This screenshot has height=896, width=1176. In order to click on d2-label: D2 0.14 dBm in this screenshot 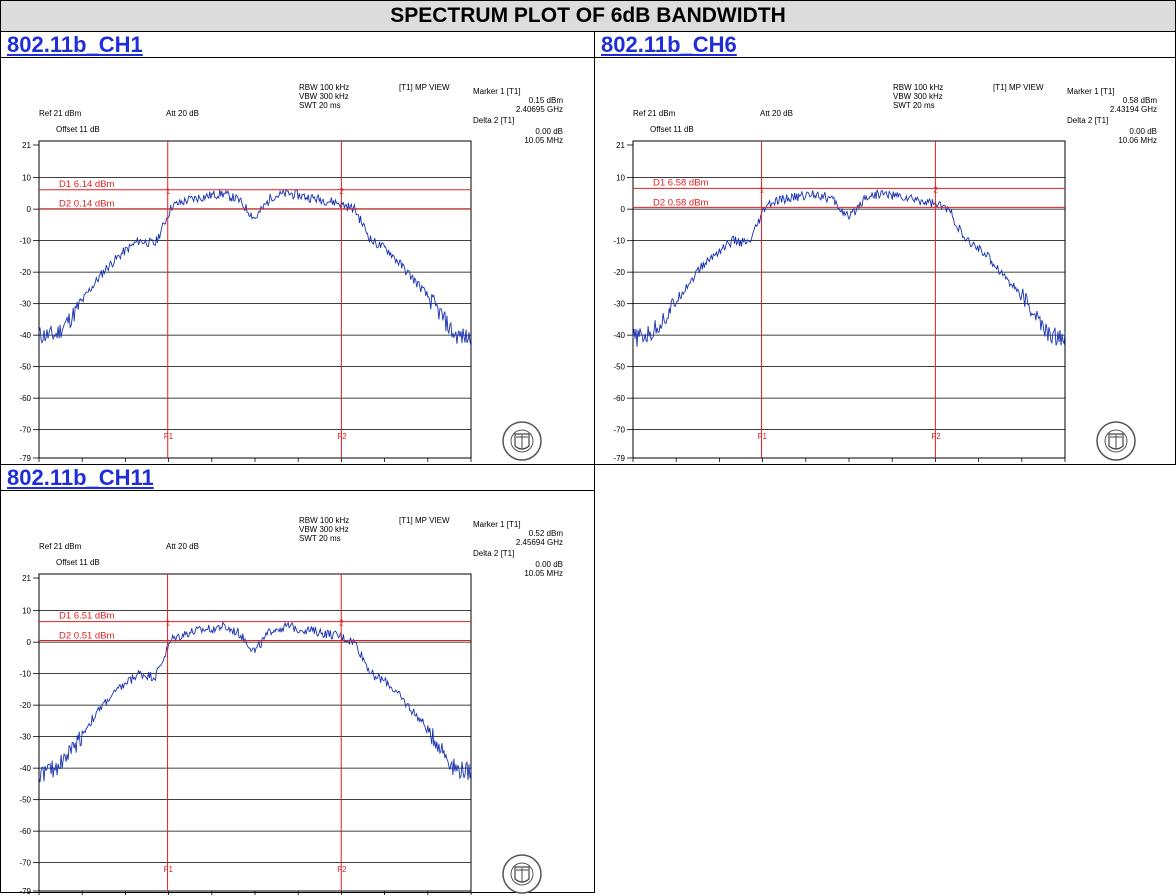, I will do `click(87, 204)`.